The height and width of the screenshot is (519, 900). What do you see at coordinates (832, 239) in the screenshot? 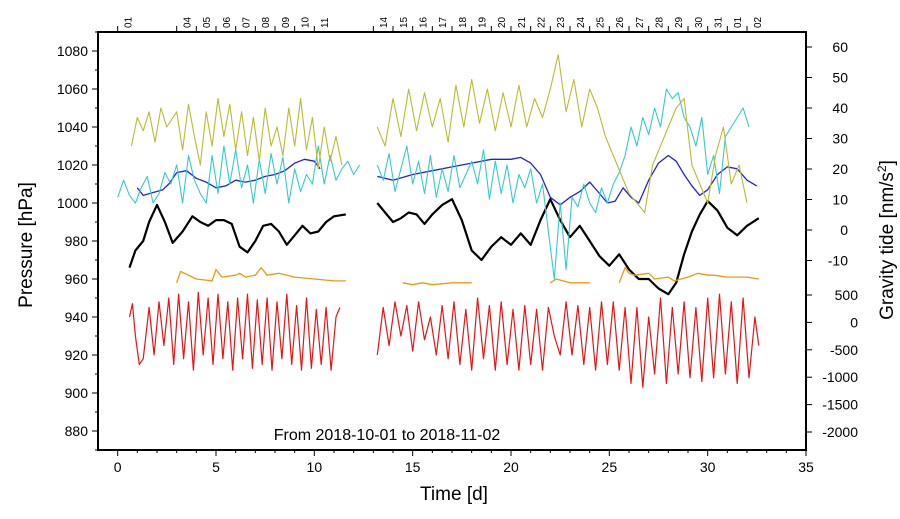
I see `y-axis-right: 60 50 40 30 20 10 0 -10 500 0 -500 -1000 -1500 -2000` at bounding box center [832, 239].